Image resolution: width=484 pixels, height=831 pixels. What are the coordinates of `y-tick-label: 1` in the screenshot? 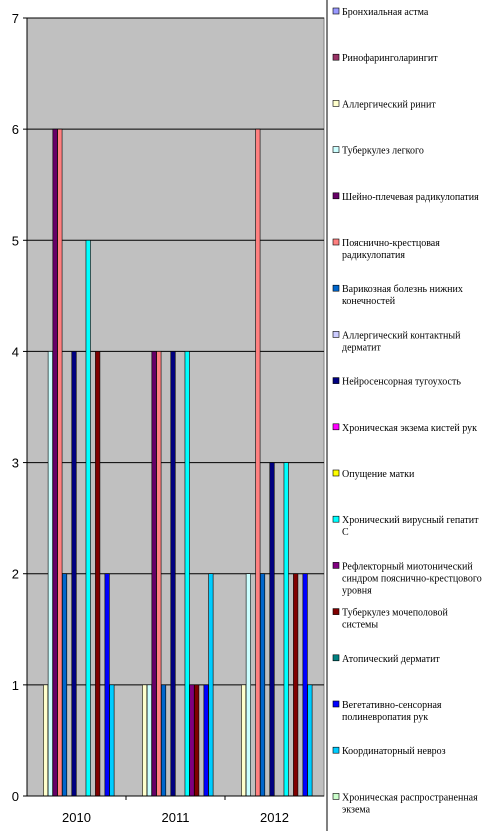 It's located at (15, 685).